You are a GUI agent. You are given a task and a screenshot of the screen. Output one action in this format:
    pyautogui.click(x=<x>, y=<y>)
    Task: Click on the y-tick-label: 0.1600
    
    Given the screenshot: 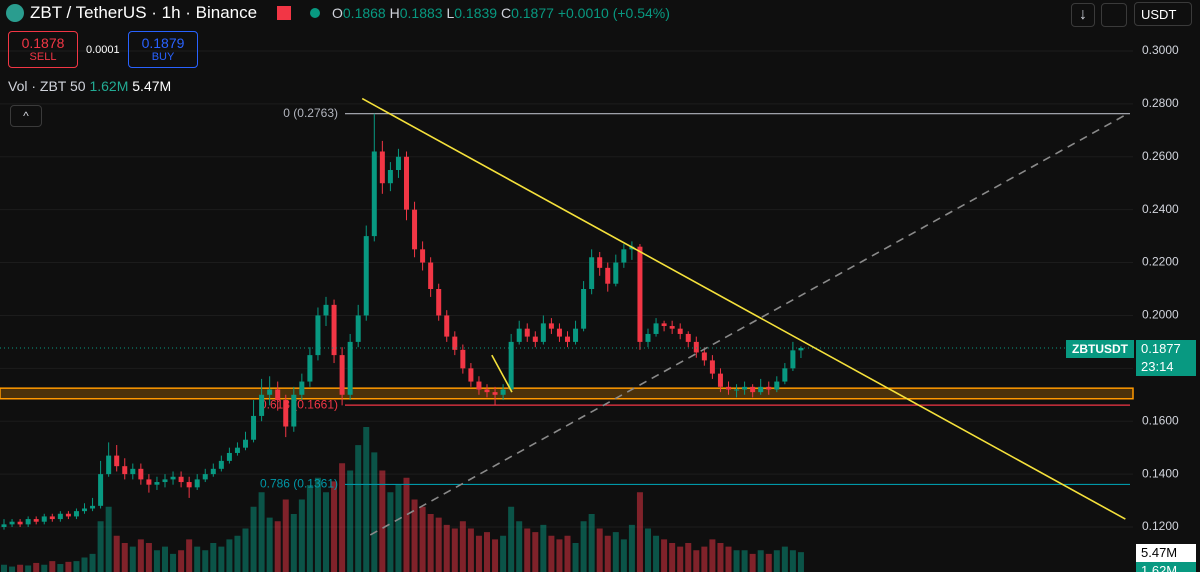 What is the action you would take?
    pyautogui.click(x=1160, y=420)
    